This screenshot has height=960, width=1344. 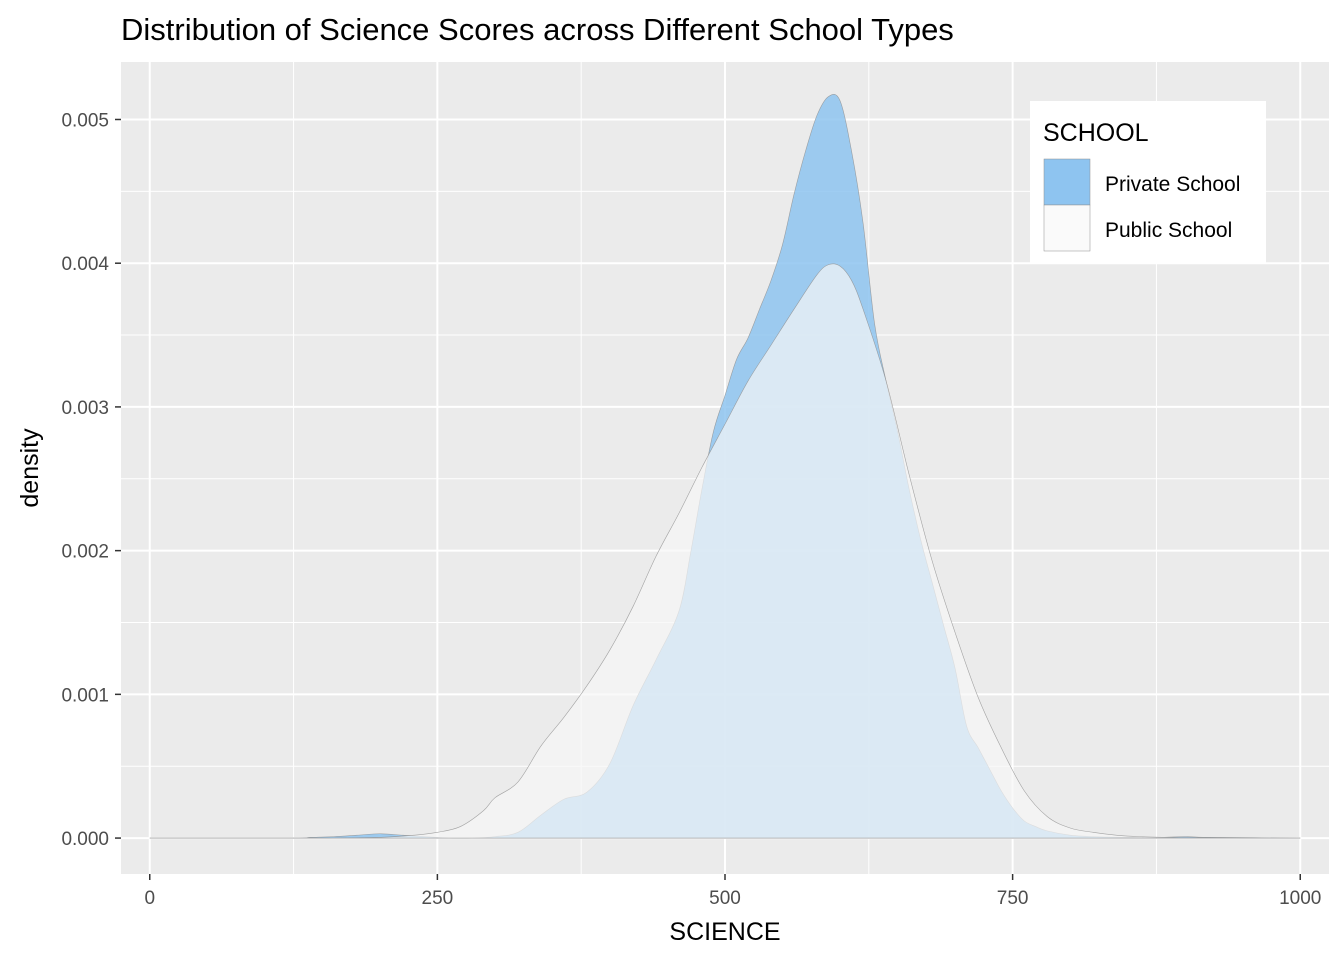 What do you see at coordinates (1067, 182) in the screenshot?
I see `legend-key-private-school` at bounding box center [1067, 182].